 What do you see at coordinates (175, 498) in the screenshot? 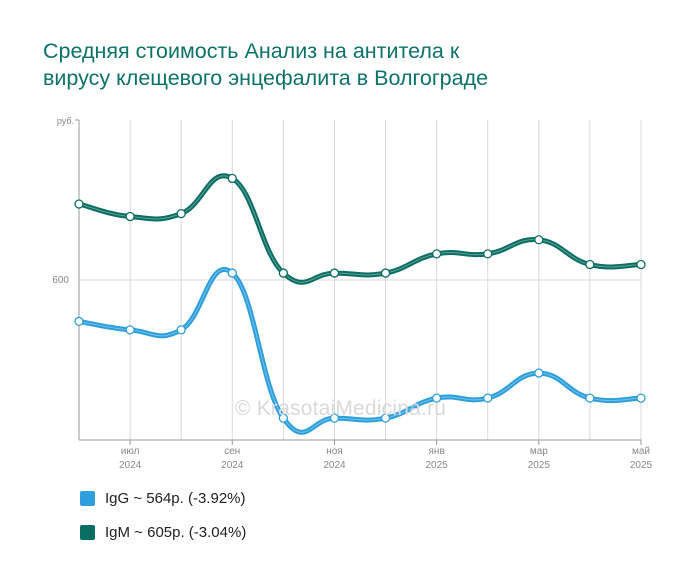
I see `legend-label-igg: IgG ~ 564р. (-3.92%)` at bounding box center [175, 498].